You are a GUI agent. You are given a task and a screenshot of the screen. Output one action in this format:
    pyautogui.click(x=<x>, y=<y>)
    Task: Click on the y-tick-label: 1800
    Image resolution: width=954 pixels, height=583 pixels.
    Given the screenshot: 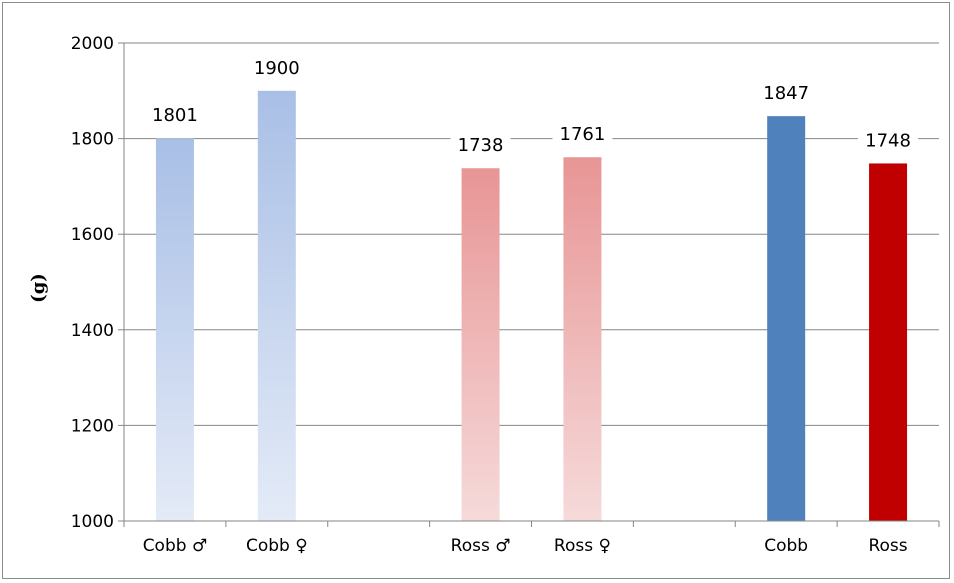 What is the action you would take?
    pyautogui.click(x=92, y=140)
    